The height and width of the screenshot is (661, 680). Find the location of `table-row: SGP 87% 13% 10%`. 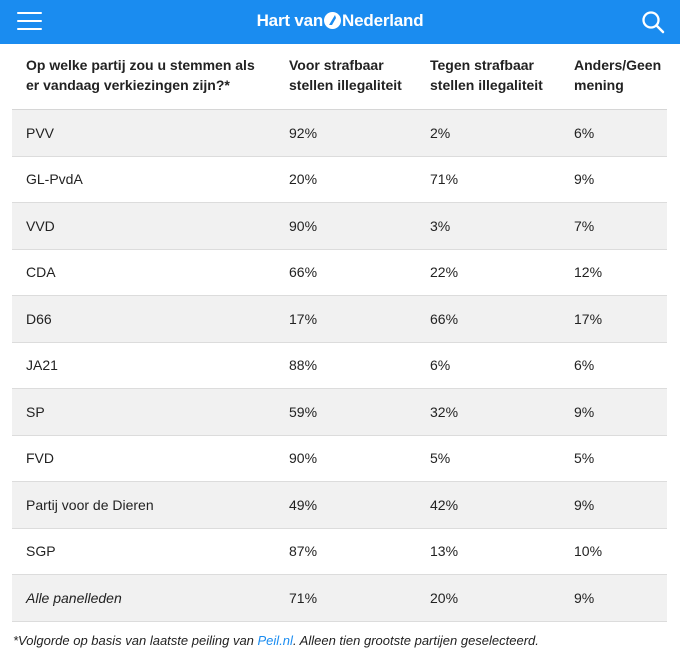

table-row: SGP 87% 13% 10% is located at coordinates (339, 551).